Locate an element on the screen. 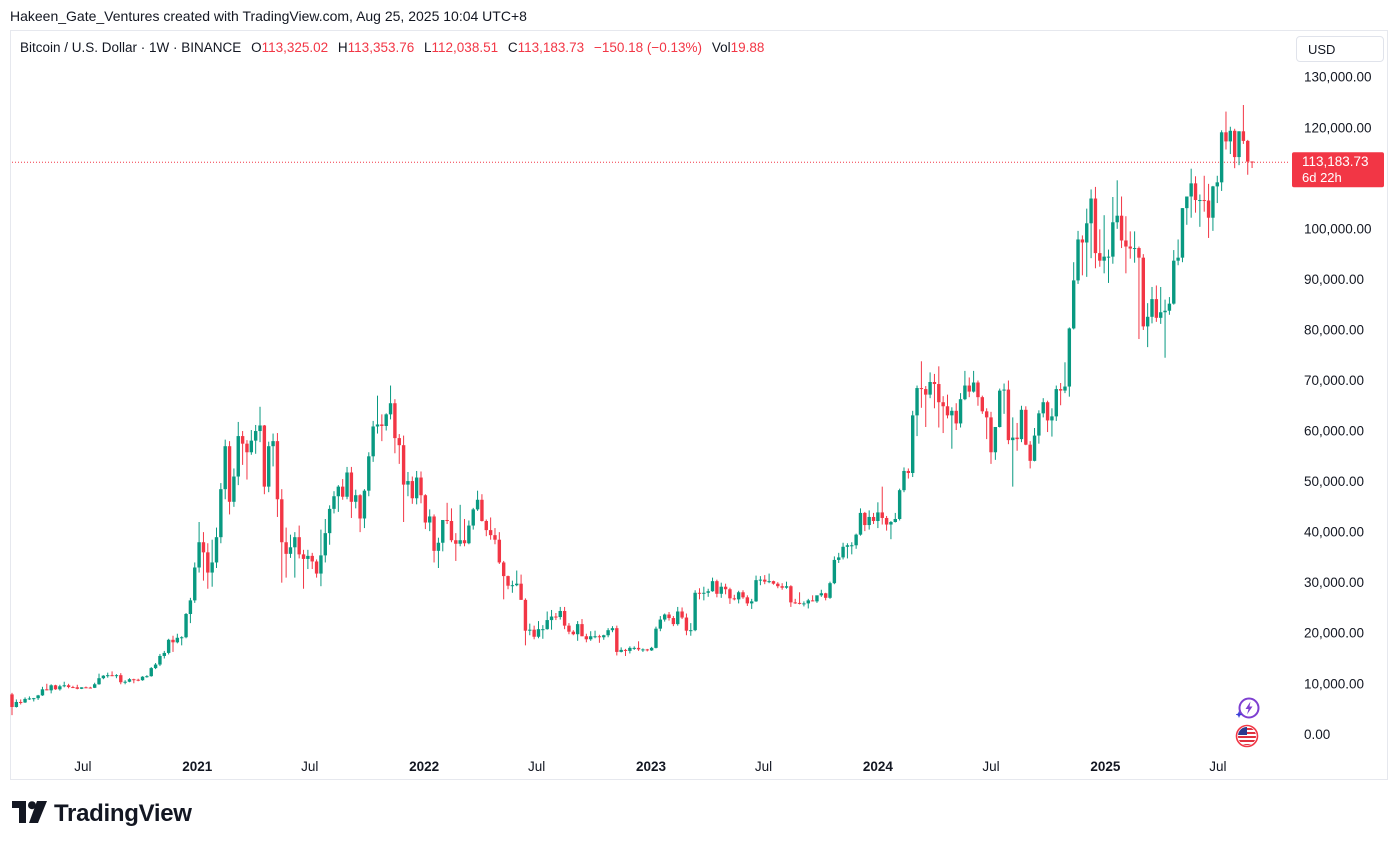 The image size is (1400, 848). lightning-icon is located at coordinates (1247, 708).